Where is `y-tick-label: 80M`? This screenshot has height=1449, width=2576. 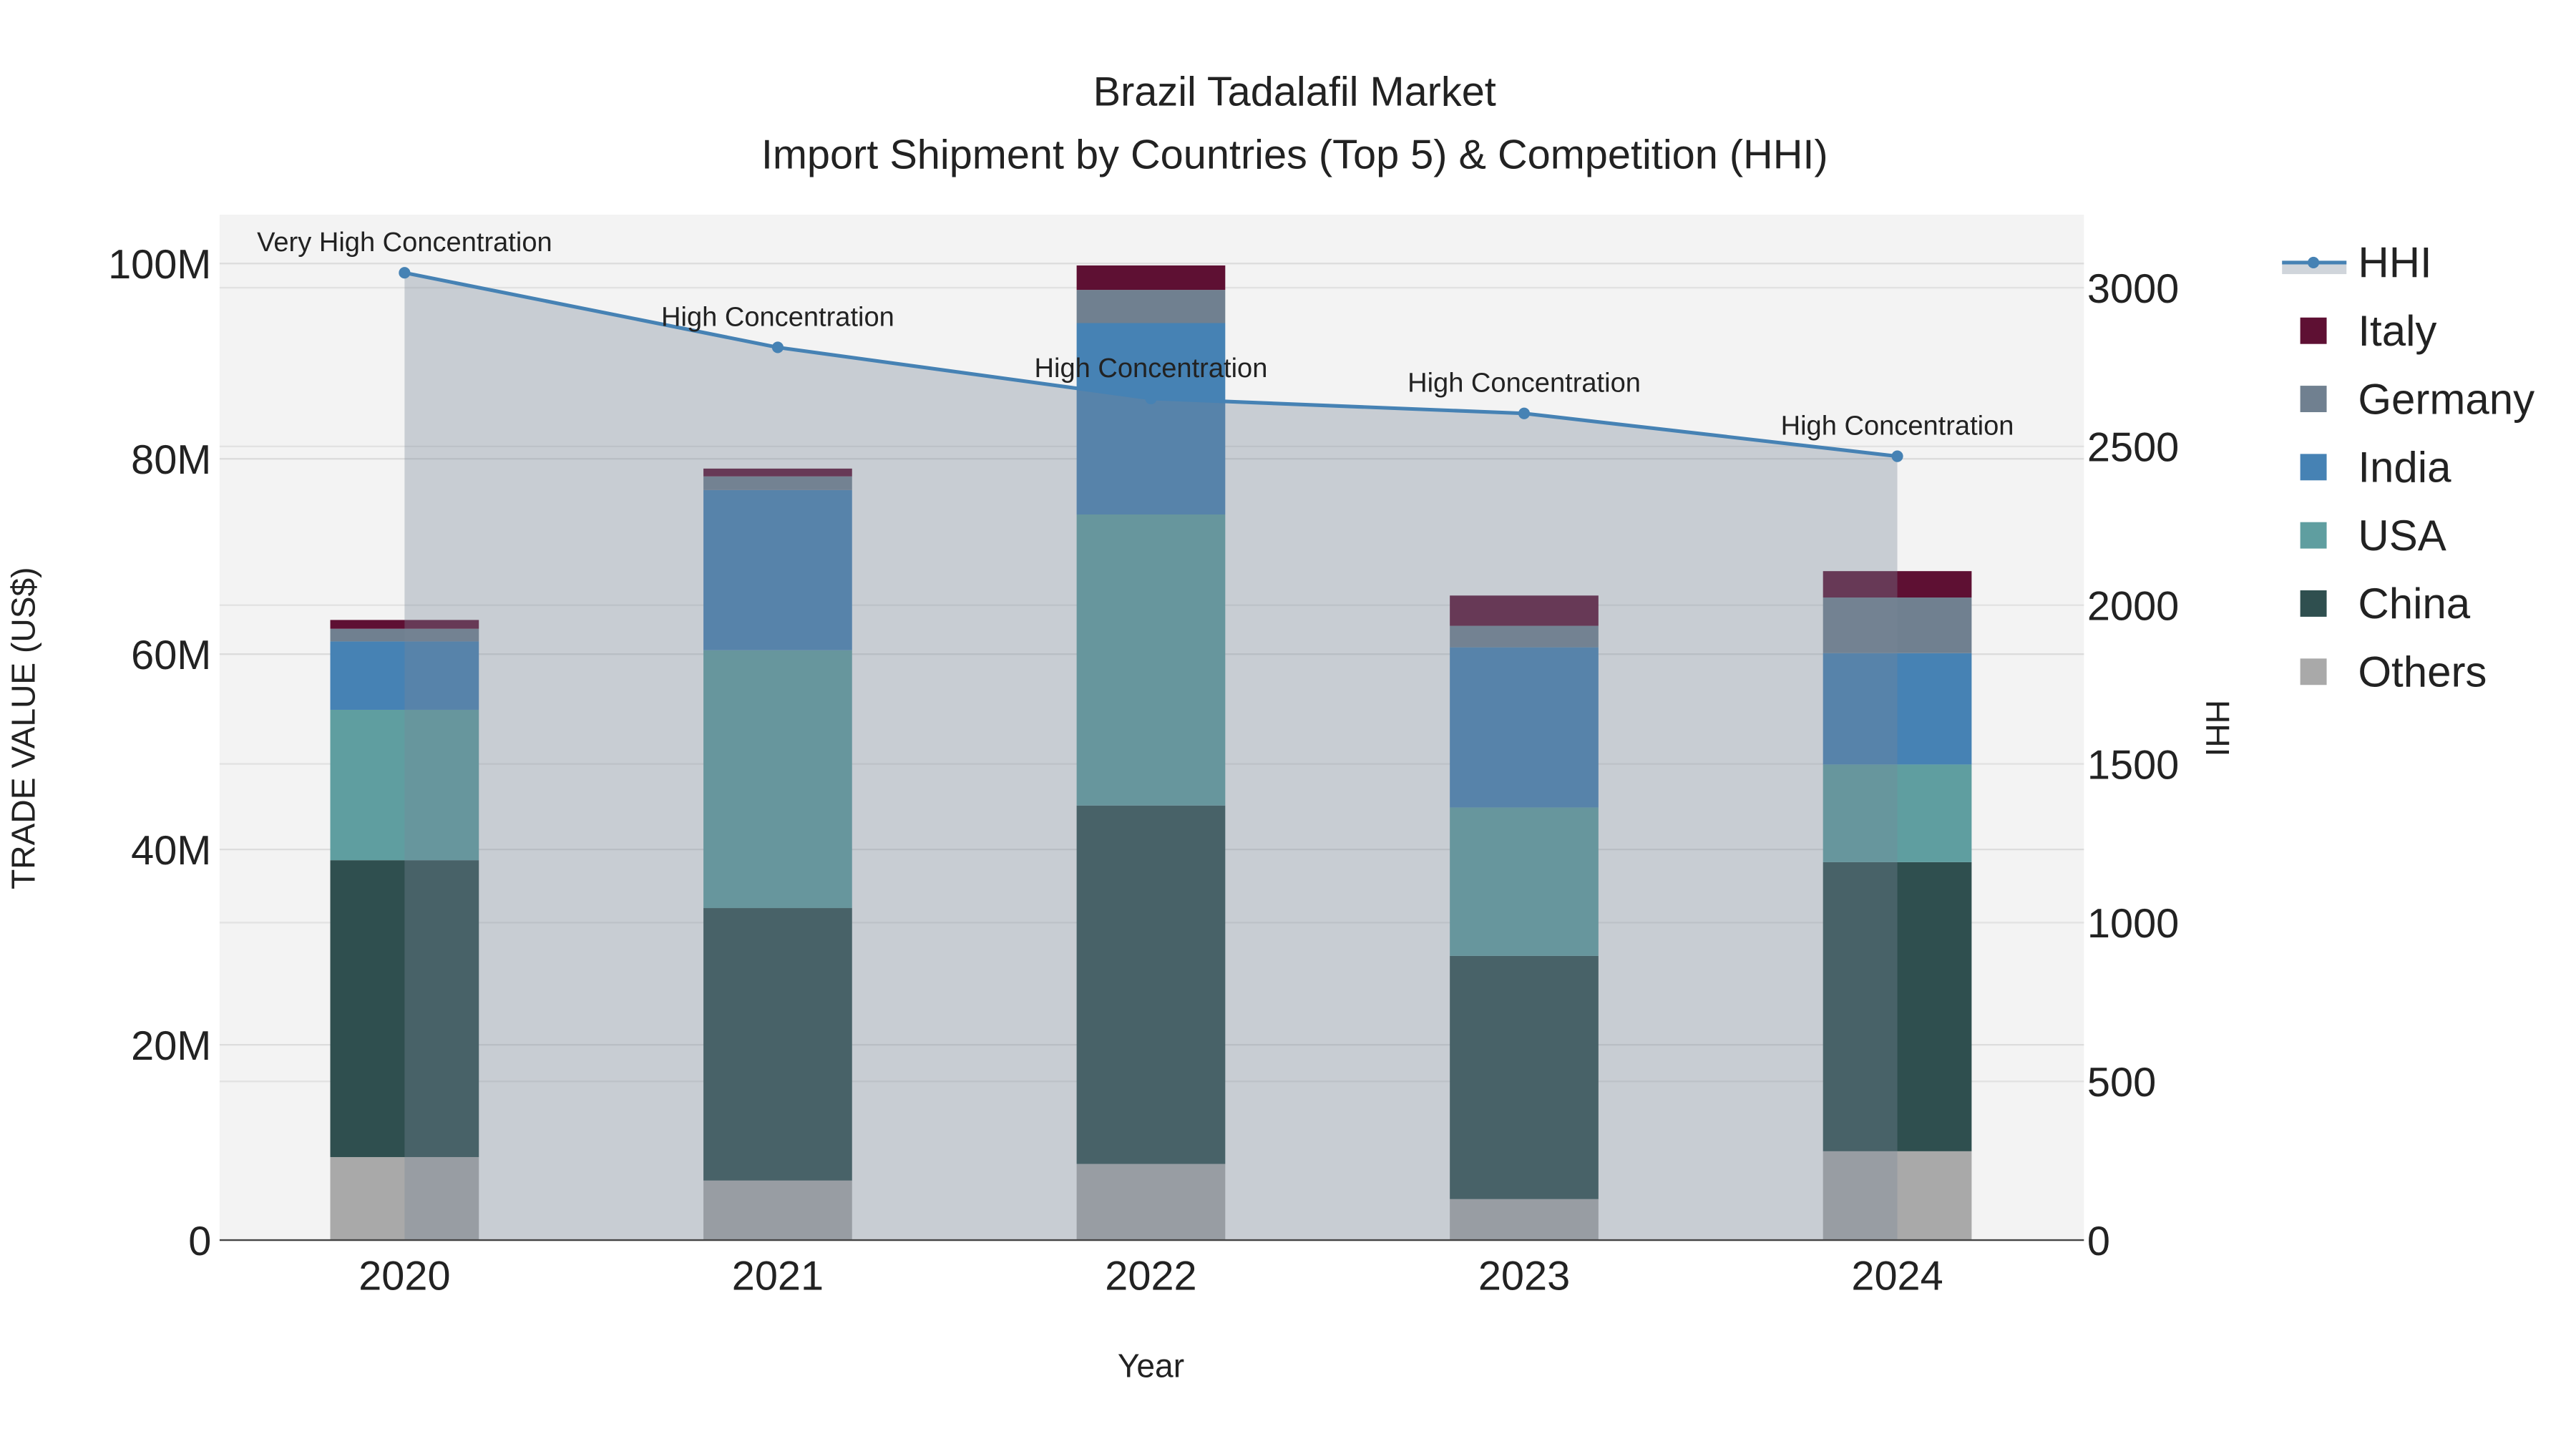 y-tick-label: 80M is located at coordinates (171, 460).